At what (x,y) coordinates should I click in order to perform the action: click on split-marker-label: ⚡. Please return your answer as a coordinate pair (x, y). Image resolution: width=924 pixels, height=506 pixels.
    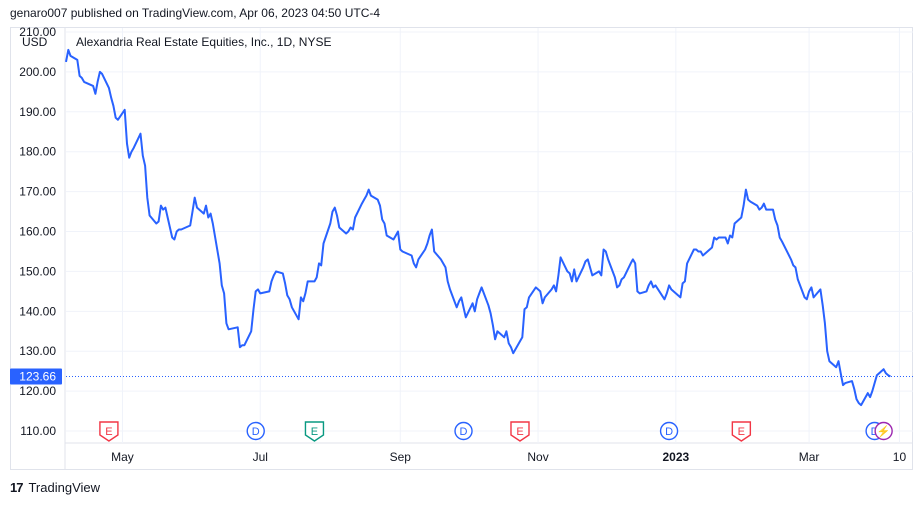
    Looking at the image, I should click on (884, 431).